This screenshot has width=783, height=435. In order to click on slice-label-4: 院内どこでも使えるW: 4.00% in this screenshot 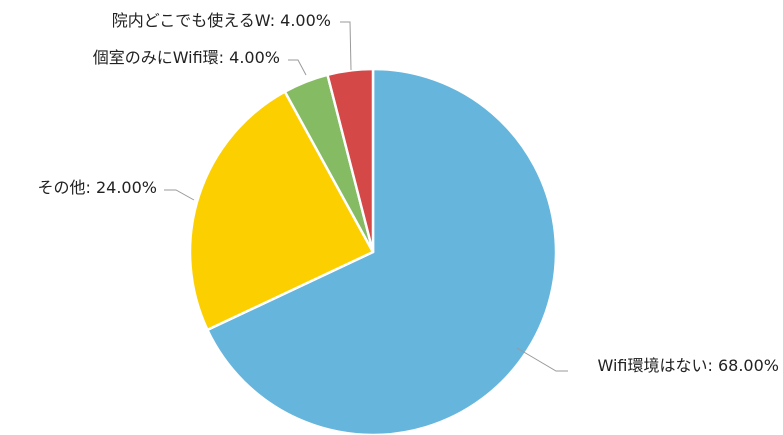, I will do `click(221, 20)`.